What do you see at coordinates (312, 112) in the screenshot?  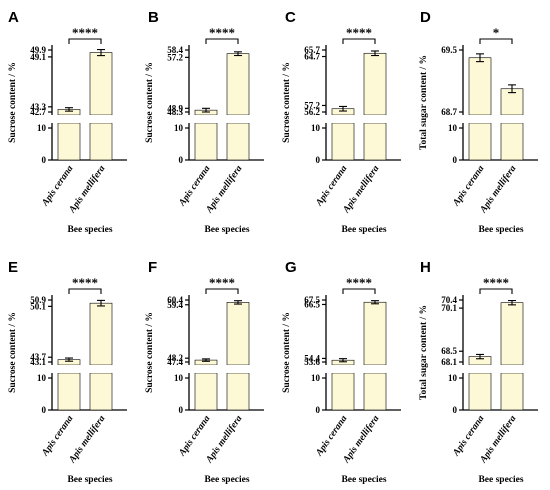 I see `y-tick-label: 56.2` at bounding box center [312, 112].